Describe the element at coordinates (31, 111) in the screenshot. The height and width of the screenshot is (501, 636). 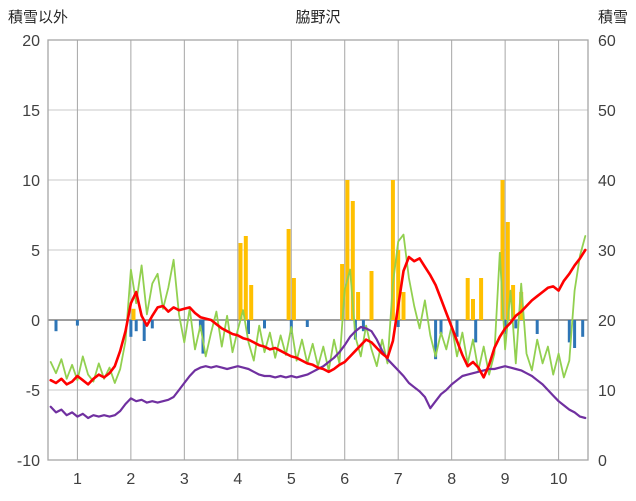
I see `y-left-tick-label: 15` at that location.